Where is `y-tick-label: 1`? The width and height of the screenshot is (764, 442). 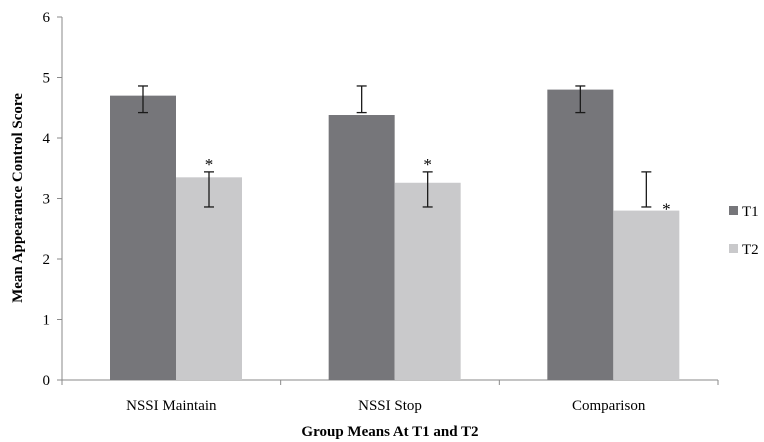
y-tick-label: 1 is located at coordinates (47, 321).